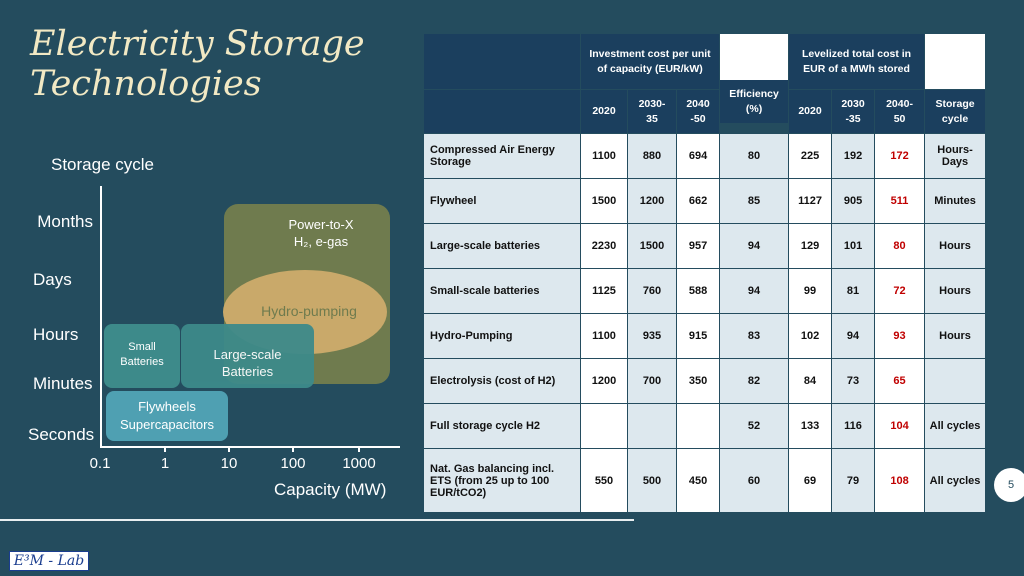  I want to click on table-cell: 662, so click(698, 201).